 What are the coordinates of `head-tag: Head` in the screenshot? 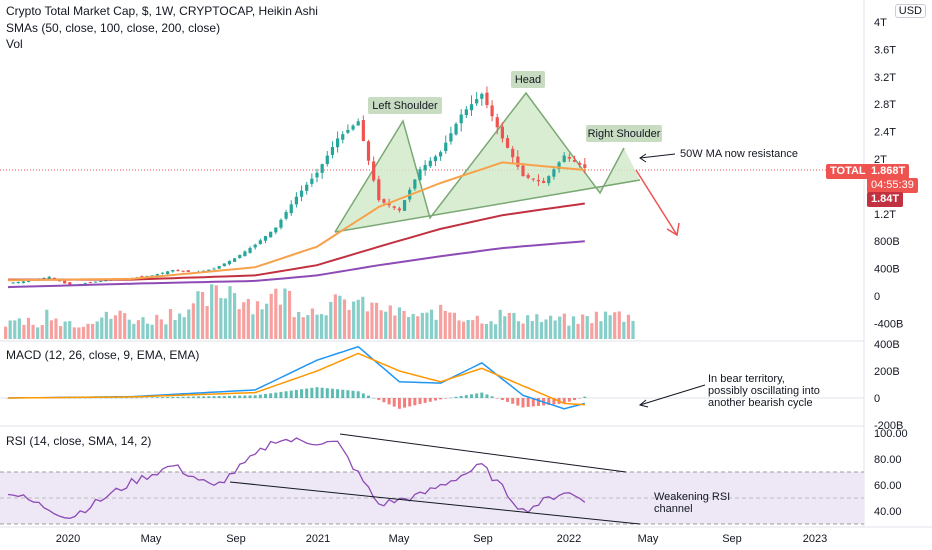 It's located at (528, 79).